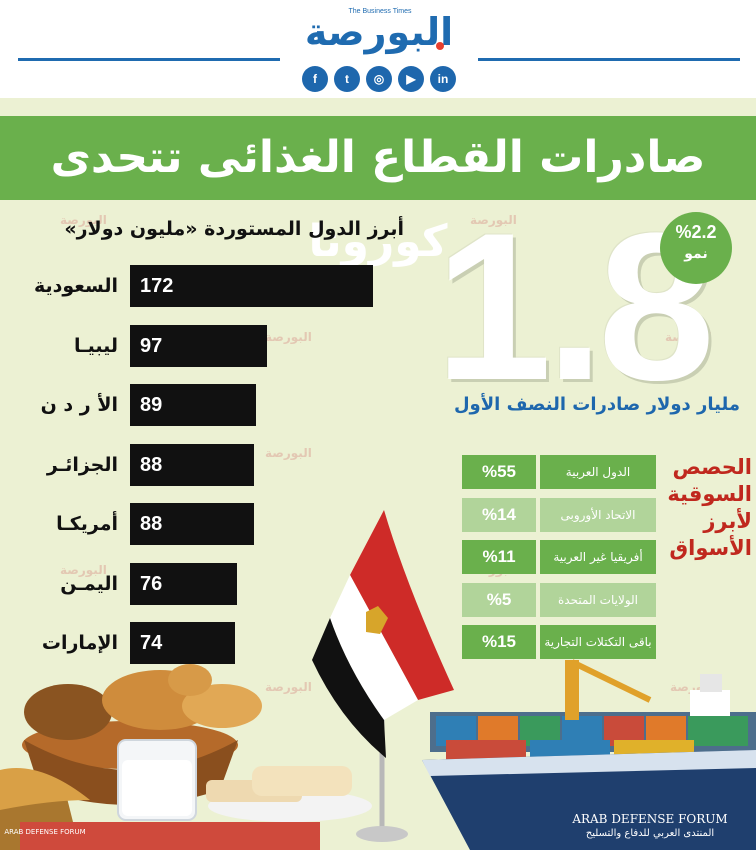 The height and width of the screenshot is (850, 756). I want to click on facebook-icon: f, so click(315, 79).